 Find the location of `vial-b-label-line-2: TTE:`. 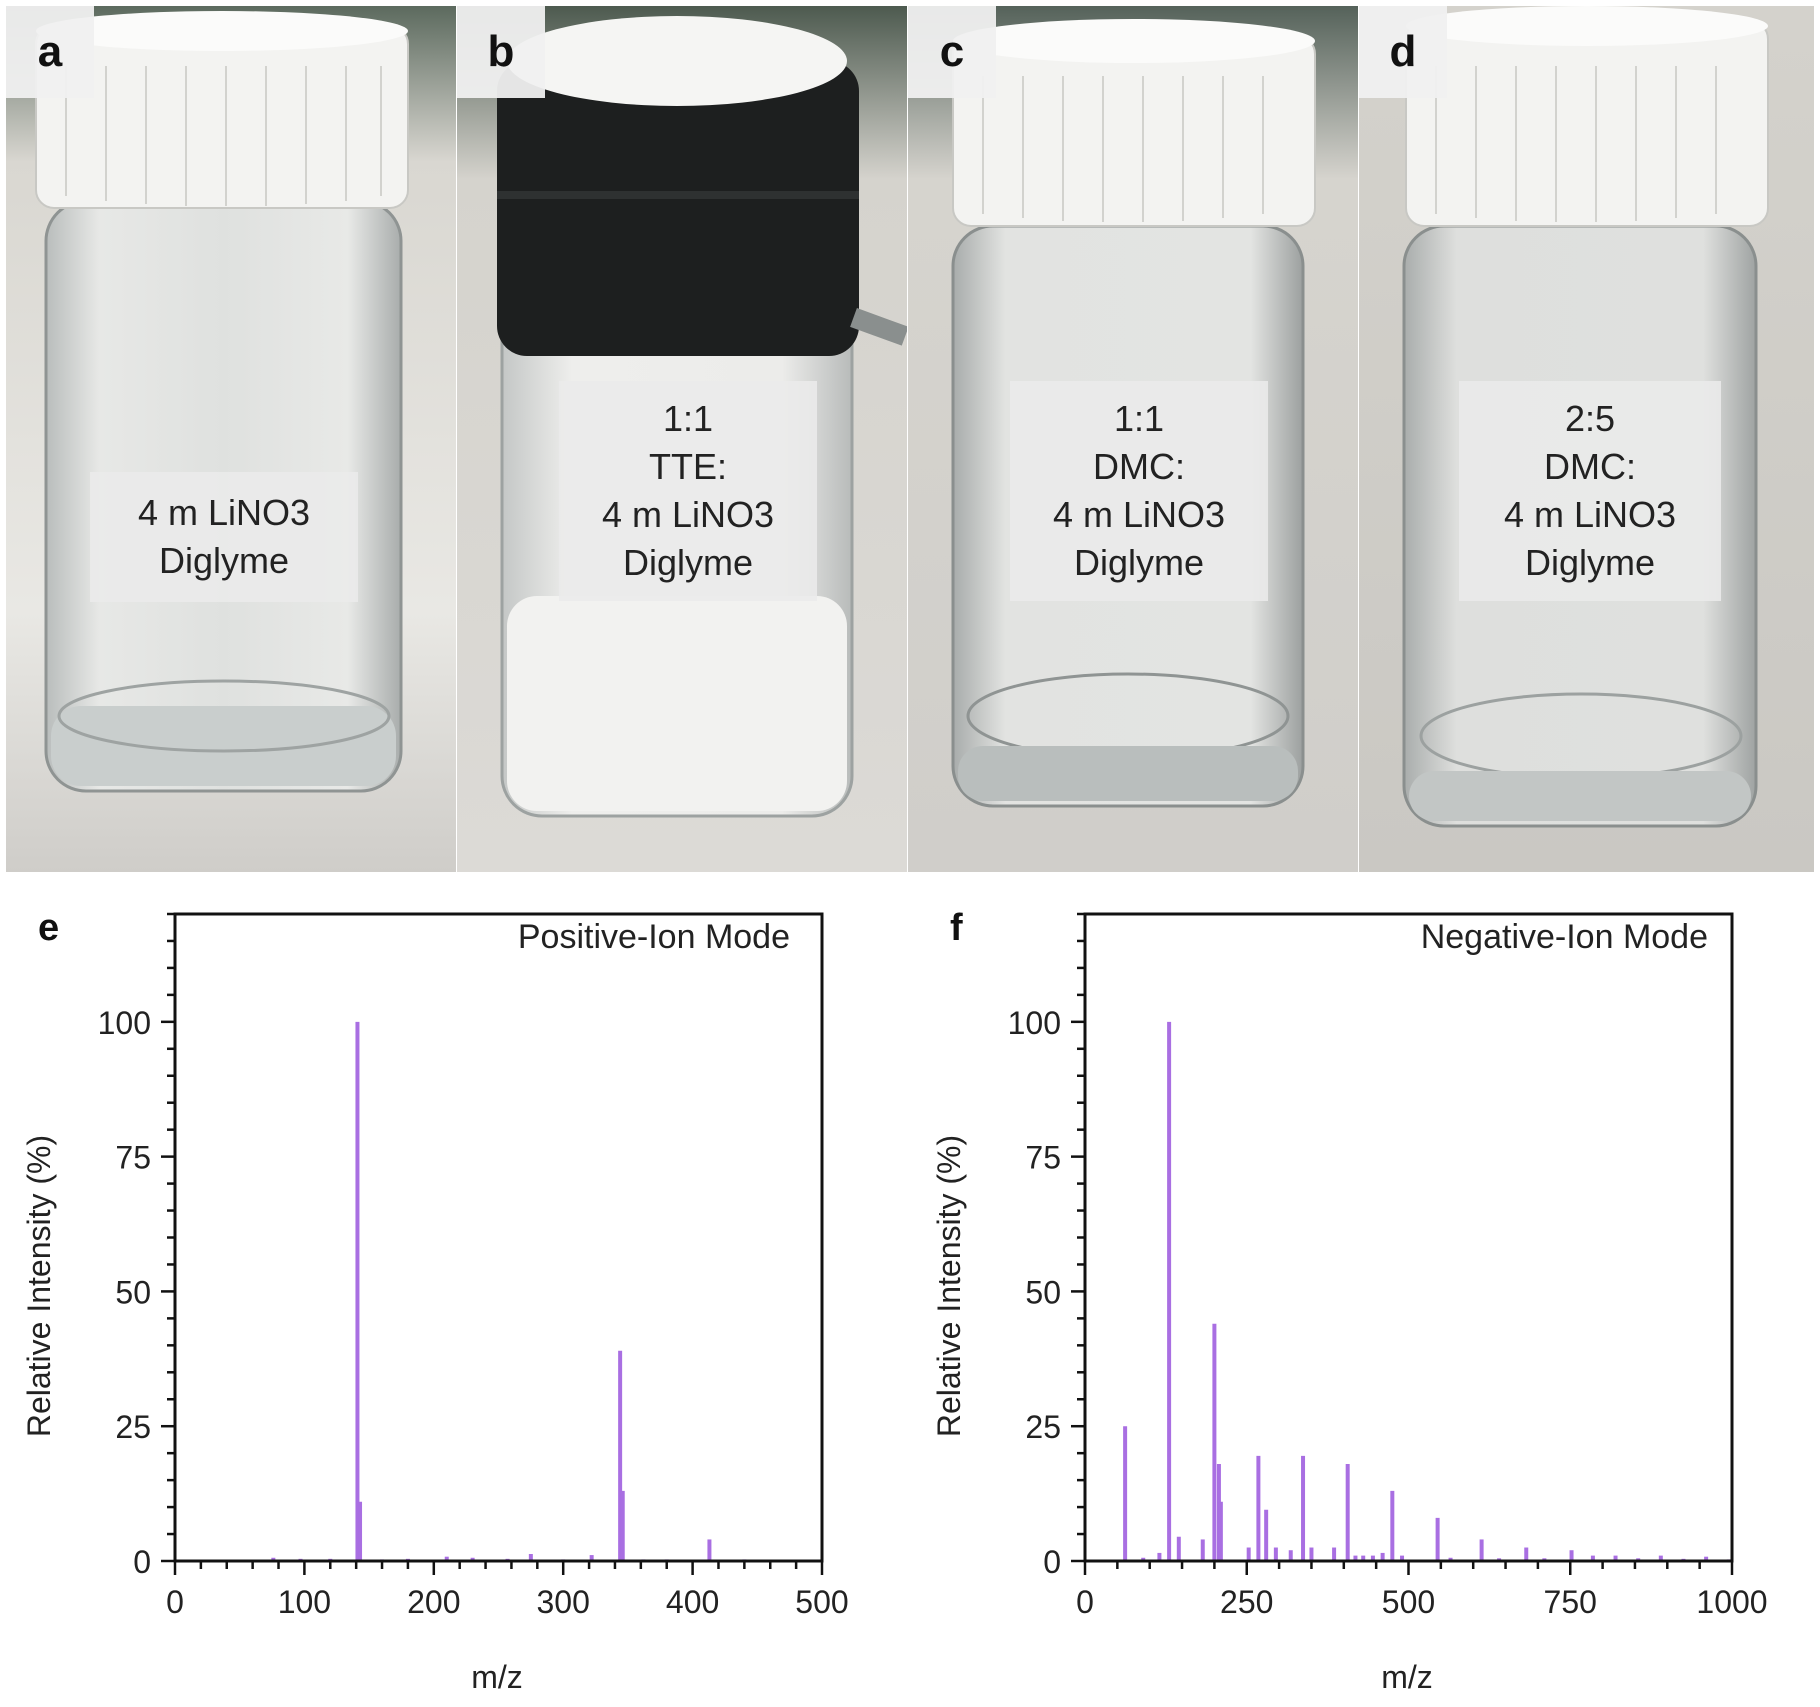

vial-b-label-line-2: TTE: is located at coordinates (688, 466).